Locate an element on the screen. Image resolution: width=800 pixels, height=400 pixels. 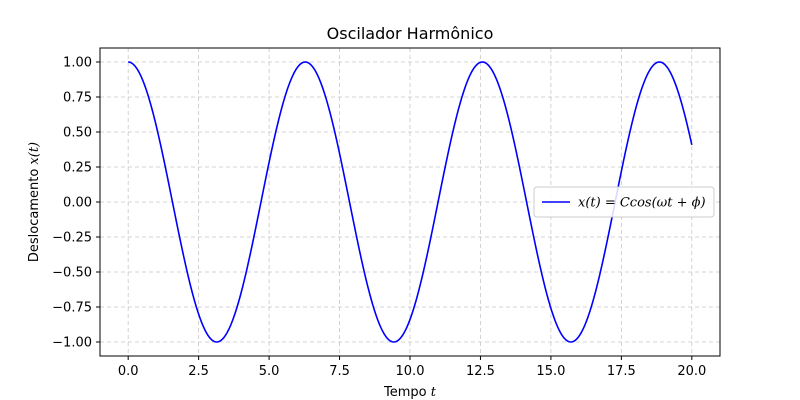
x-tick-label: 2.5 is located at coordinates (198, 371).